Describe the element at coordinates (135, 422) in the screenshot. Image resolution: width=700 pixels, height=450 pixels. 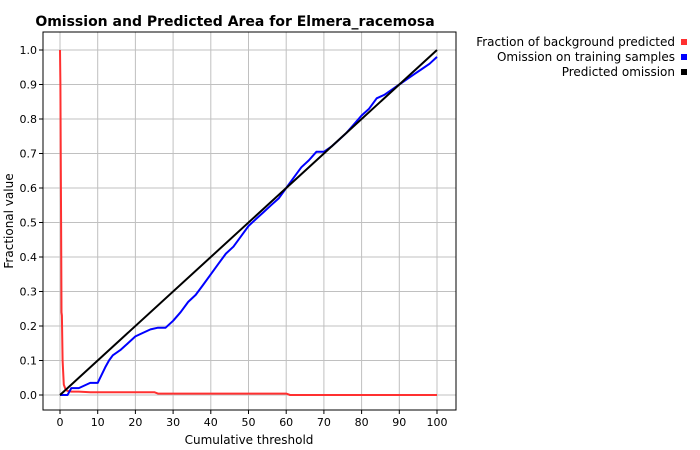
I see `x-tick-label: 20` at that location.